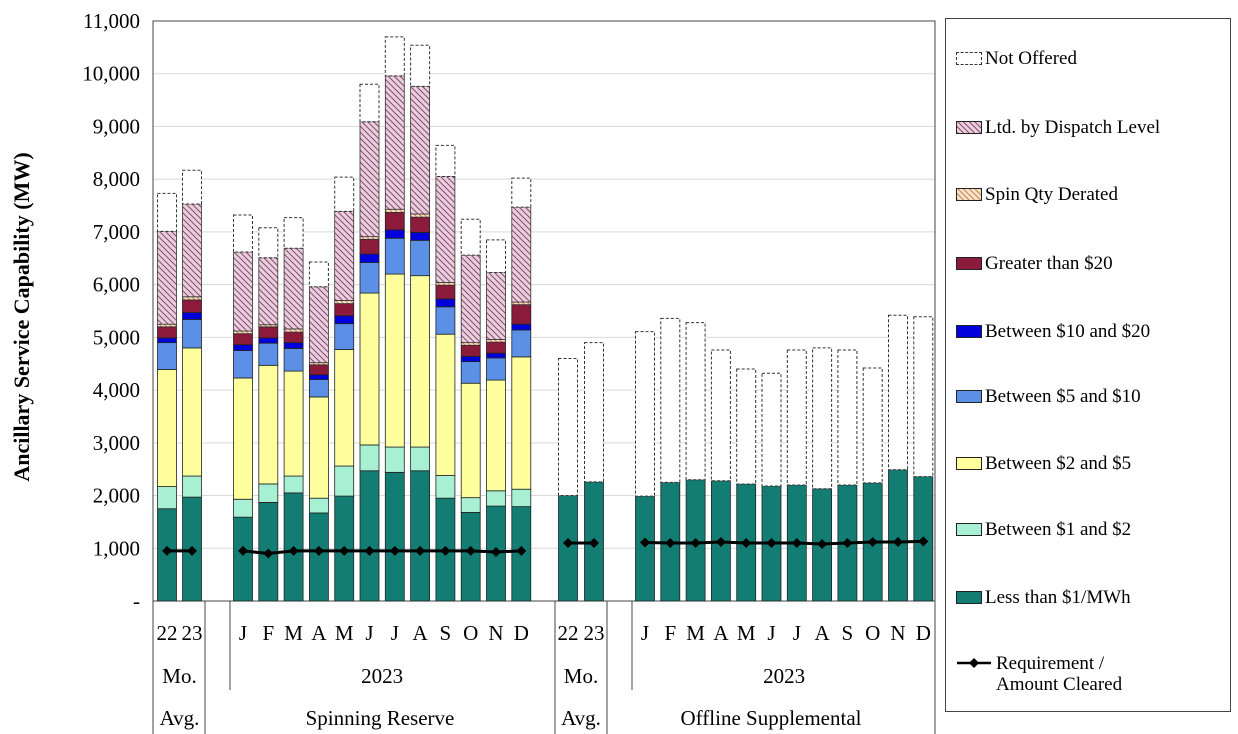 This screenshot has width=1238, height=734. Describe the element at coordinates (974, 663) in the screenshot. I see `swatch-requirement` at that location.